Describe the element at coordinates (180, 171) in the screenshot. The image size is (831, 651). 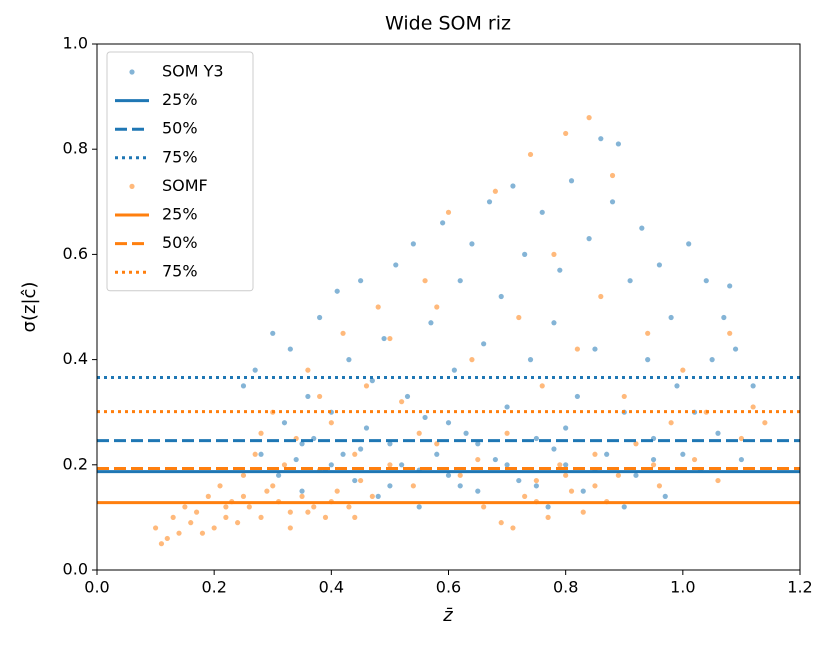
I see `legend-box` at that location.